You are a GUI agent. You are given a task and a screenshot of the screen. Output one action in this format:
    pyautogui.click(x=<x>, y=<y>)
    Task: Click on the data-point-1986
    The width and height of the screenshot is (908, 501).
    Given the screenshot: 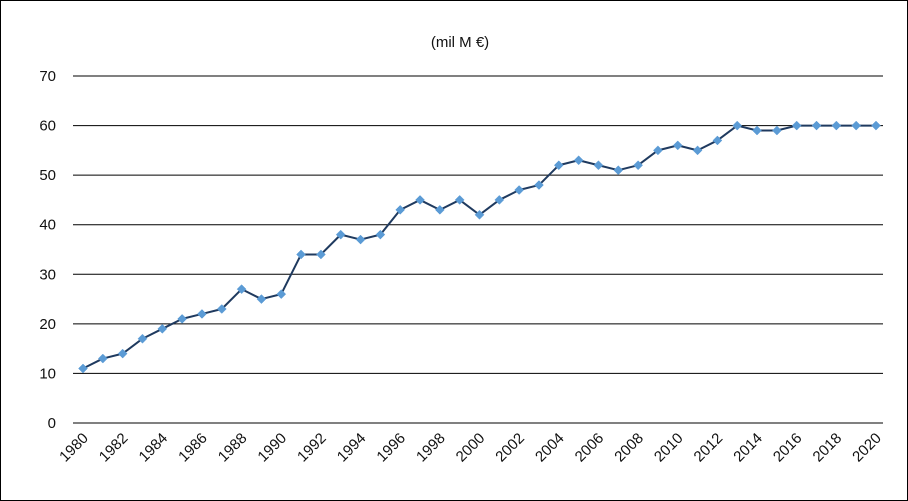 What is the action you would take?
    pyautogui.click(x=202, y=314)
    